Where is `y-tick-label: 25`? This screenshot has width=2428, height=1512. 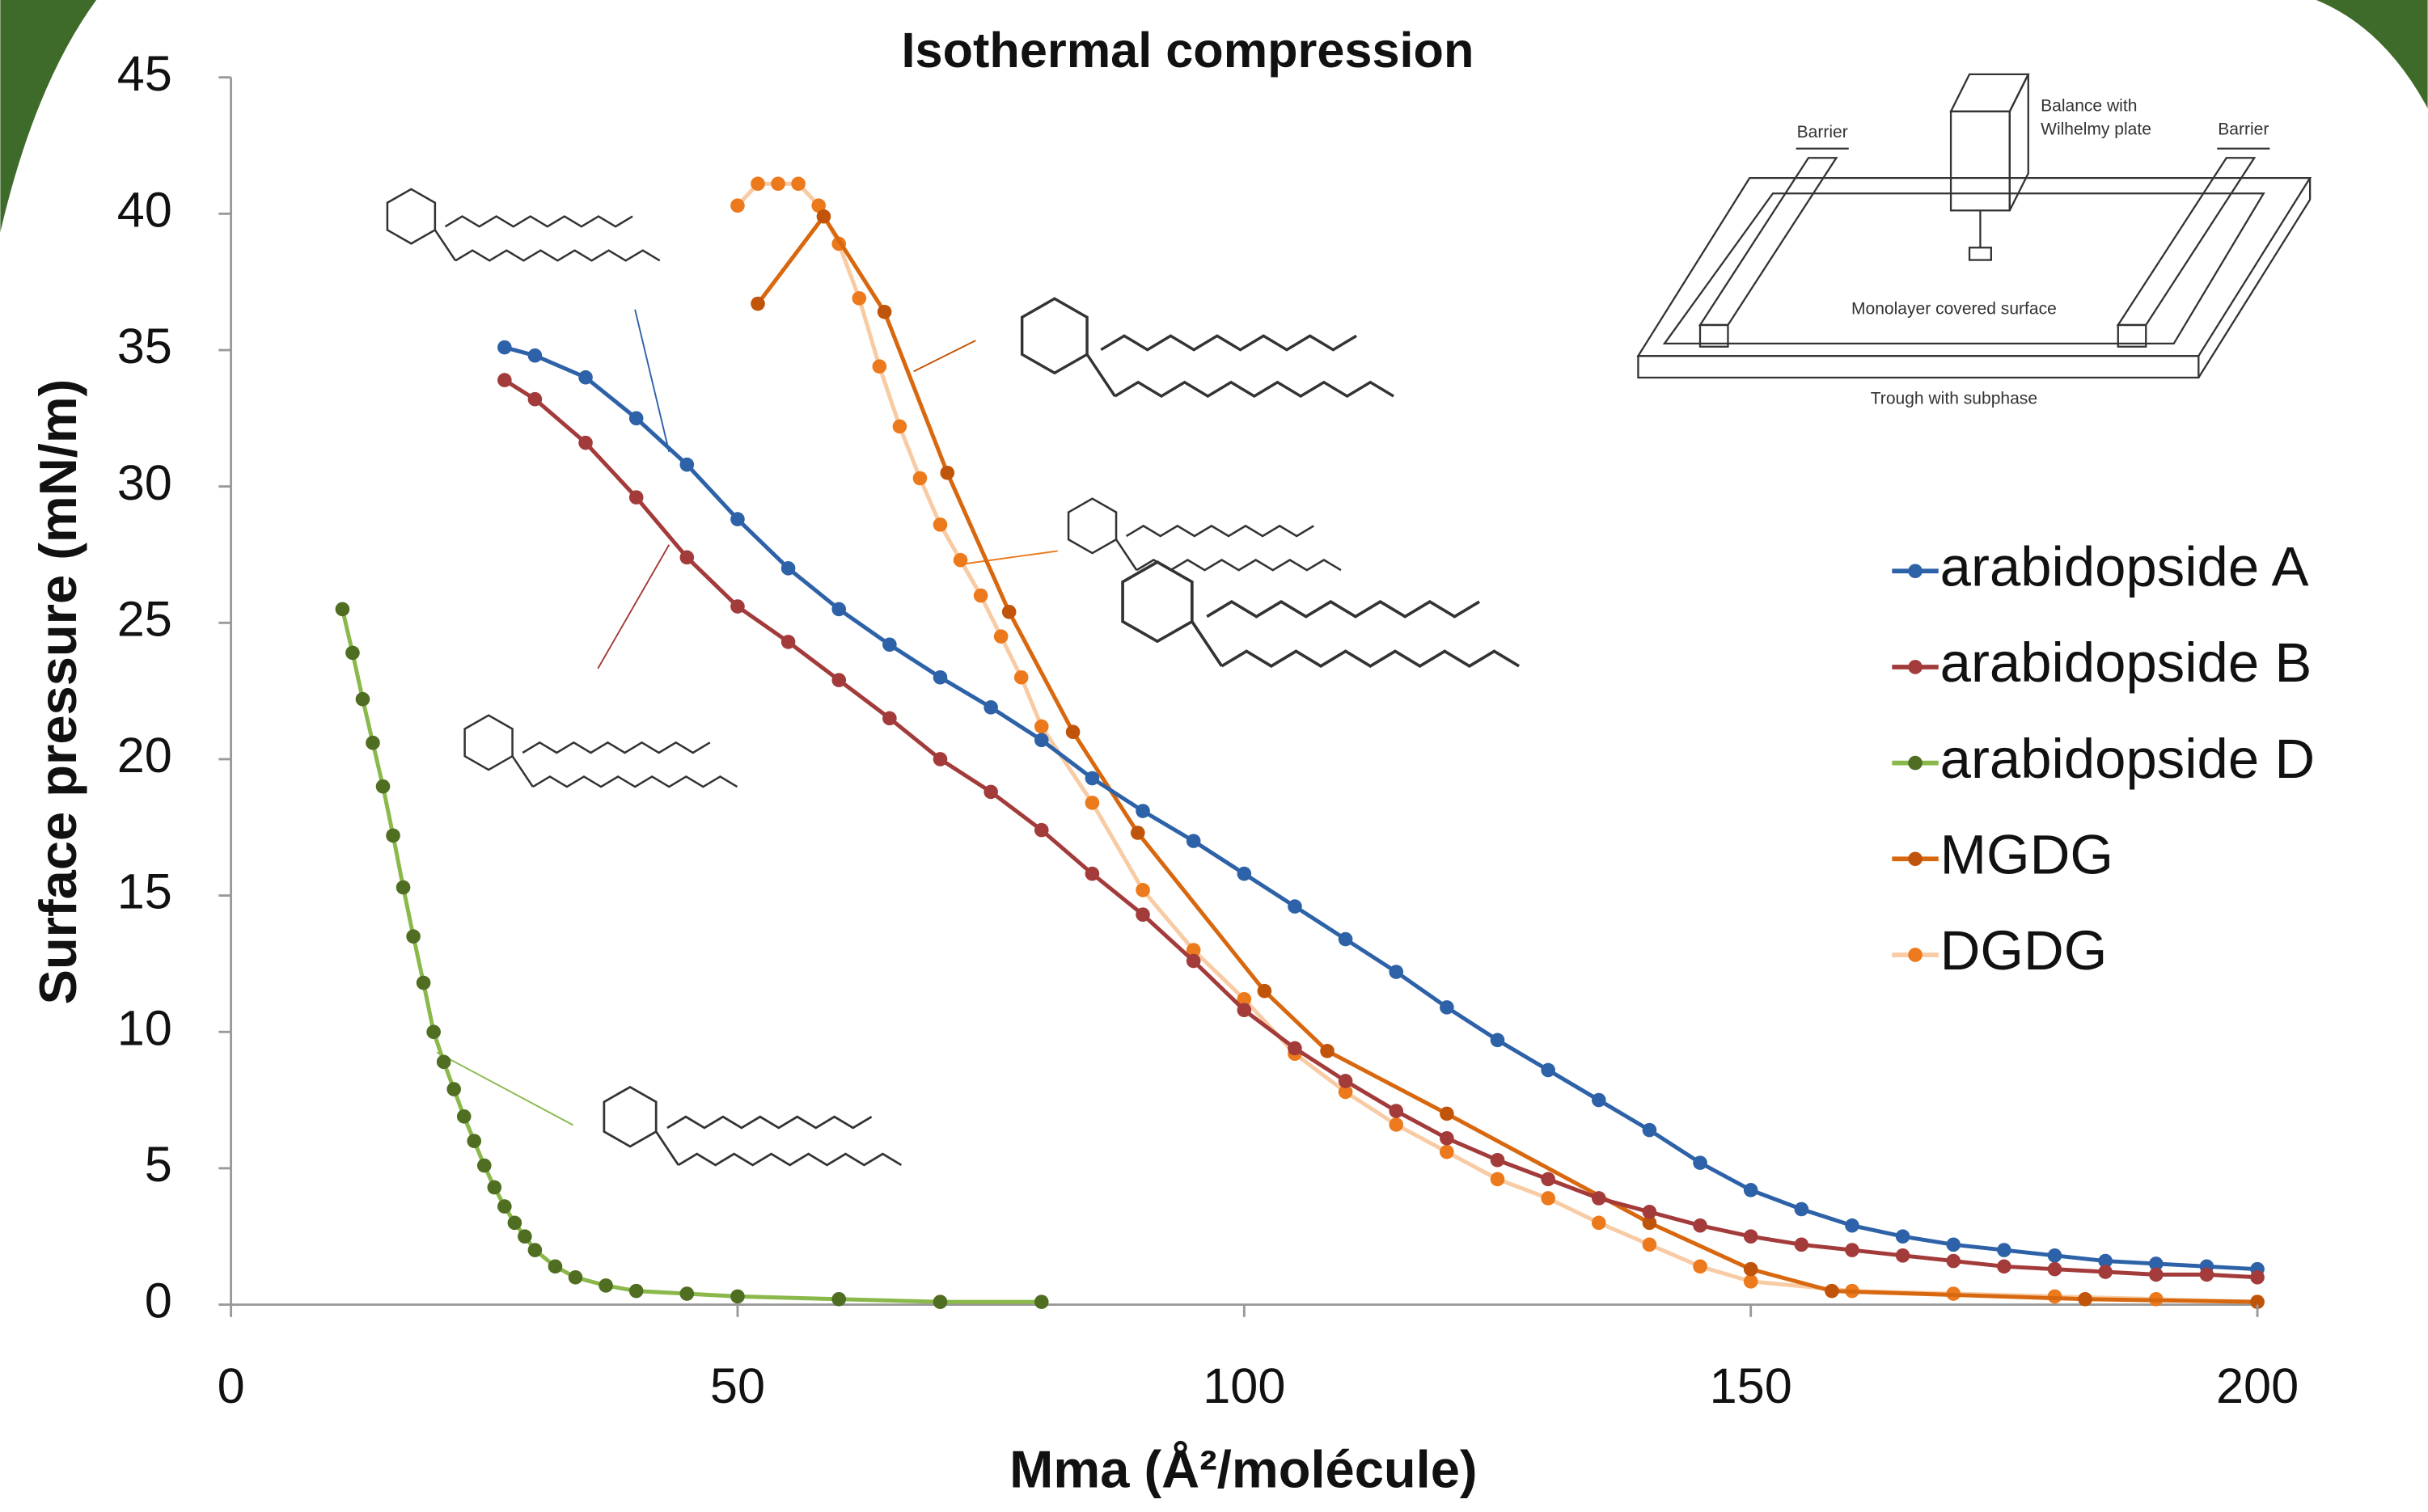 y-tick-label: 25 is located at coordinates (144, 618).